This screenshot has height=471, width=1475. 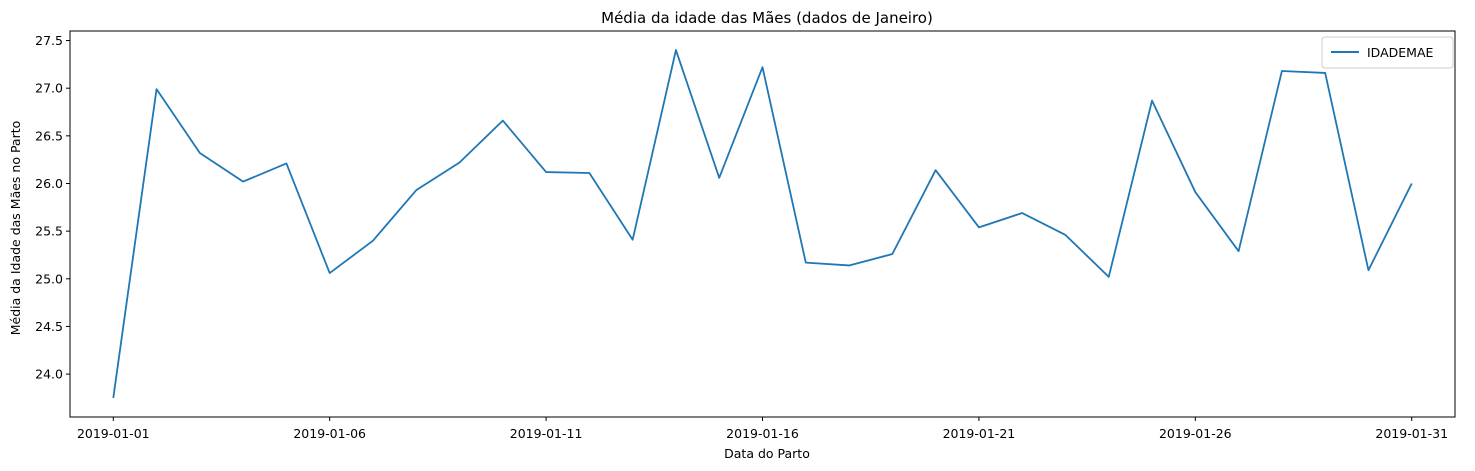 I want to click on y-axis: 24.0 24.5 25.0 25.5 26.0 26.5 27.0 27.5, so click(x=52, y=207).